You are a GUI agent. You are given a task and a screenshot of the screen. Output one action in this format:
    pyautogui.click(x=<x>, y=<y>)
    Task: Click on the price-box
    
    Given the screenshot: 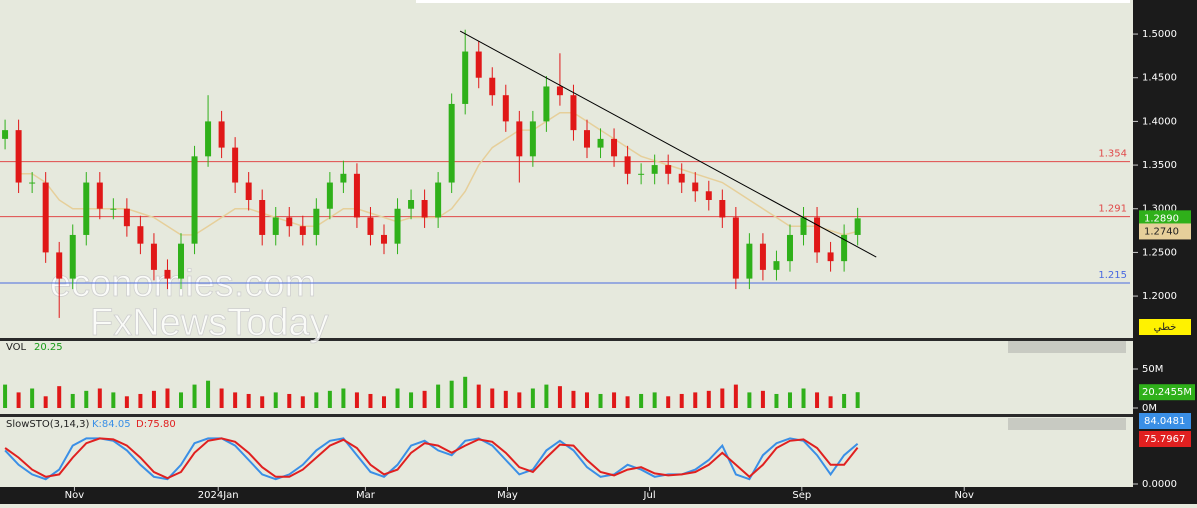 What is the action you would take?
    pyautogui.click(x=1165, y=218)
    